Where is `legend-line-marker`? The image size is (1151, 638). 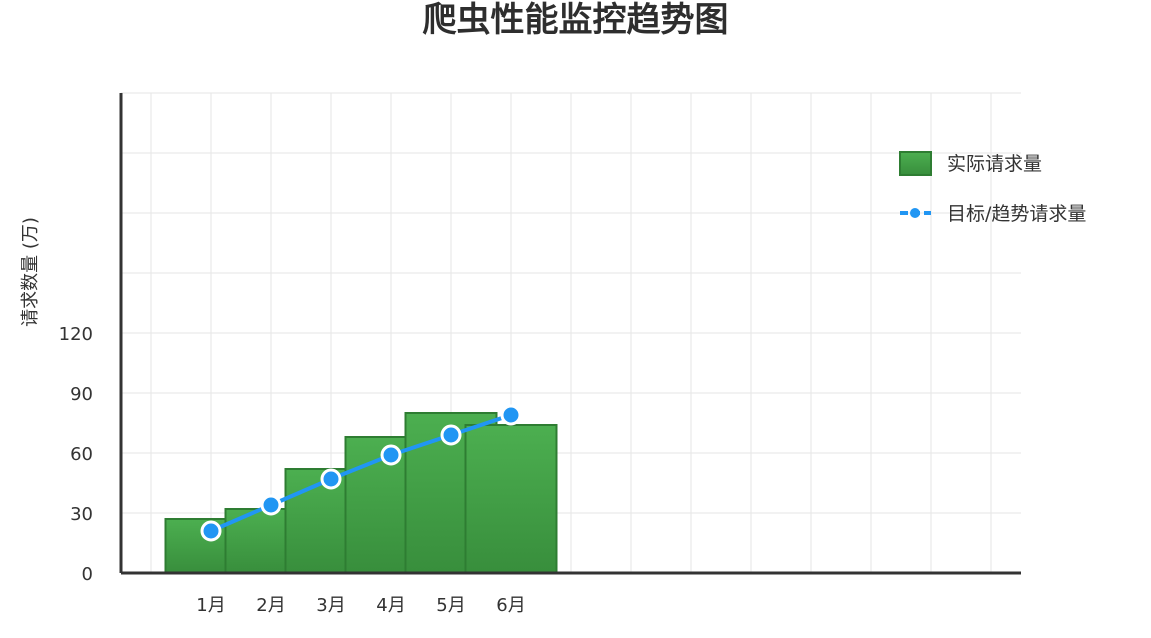 legend-line-marker is located at coordinates (915, 213).